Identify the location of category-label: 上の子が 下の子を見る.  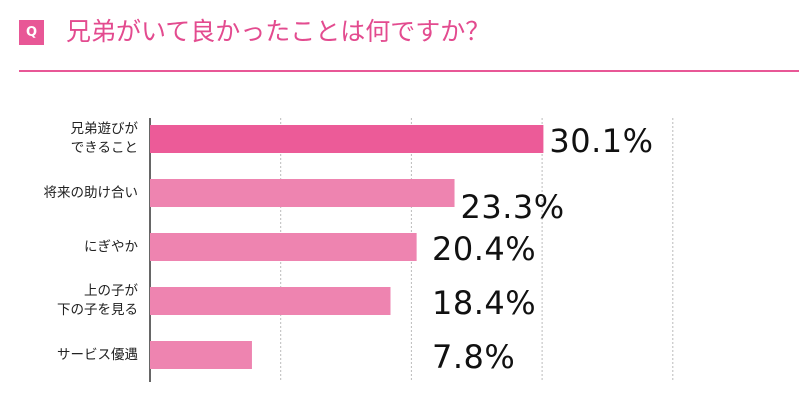
(97, 300).